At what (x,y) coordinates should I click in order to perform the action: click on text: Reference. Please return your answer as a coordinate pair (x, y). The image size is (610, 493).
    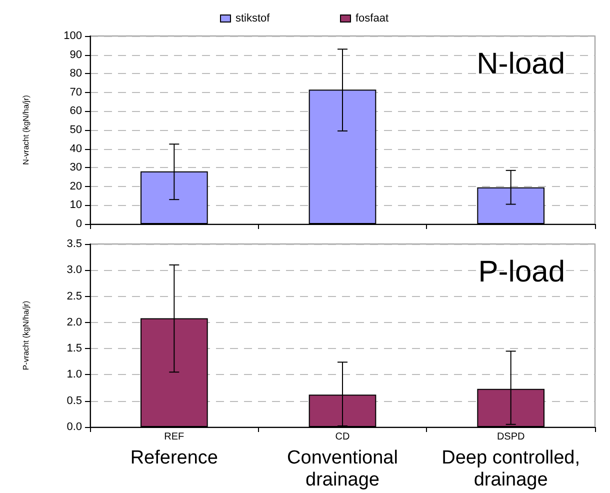
    Looking at the image, I should click on (174, 458).